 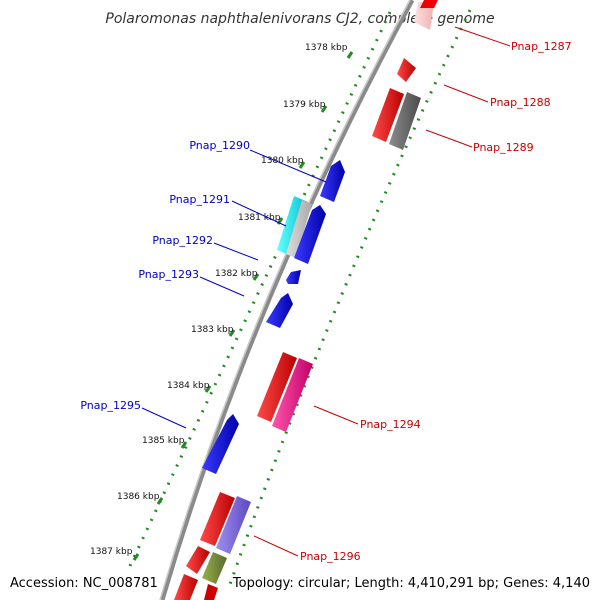 I want to click on gene-pnap-1291-light, so click(x=299, y=229).